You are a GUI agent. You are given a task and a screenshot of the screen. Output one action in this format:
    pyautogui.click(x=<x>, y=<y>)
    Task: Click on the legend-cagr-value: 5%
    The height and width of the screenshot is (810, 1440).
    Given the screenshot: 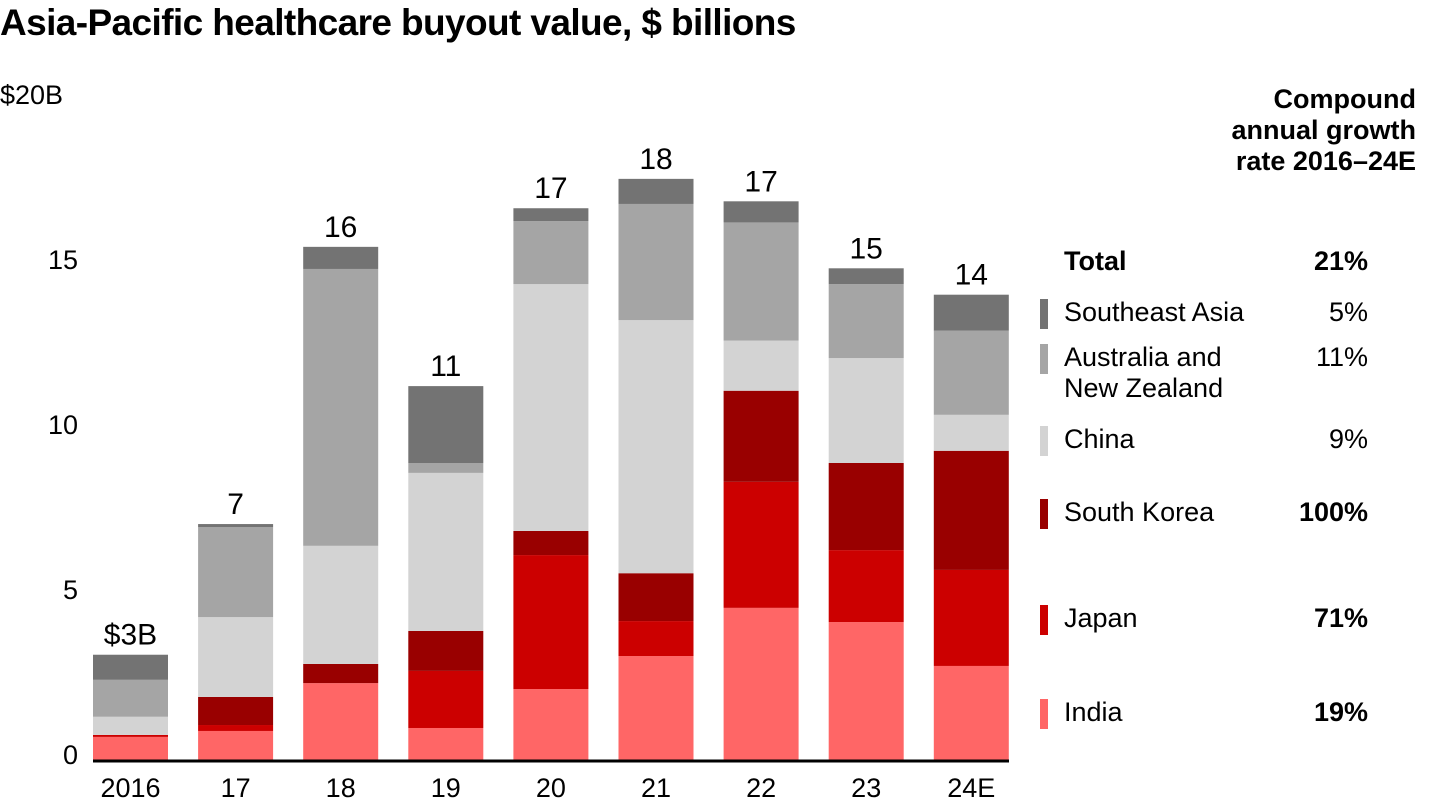 What is the action you would take?
    pyautogui.click(x=1348, y=312)
    